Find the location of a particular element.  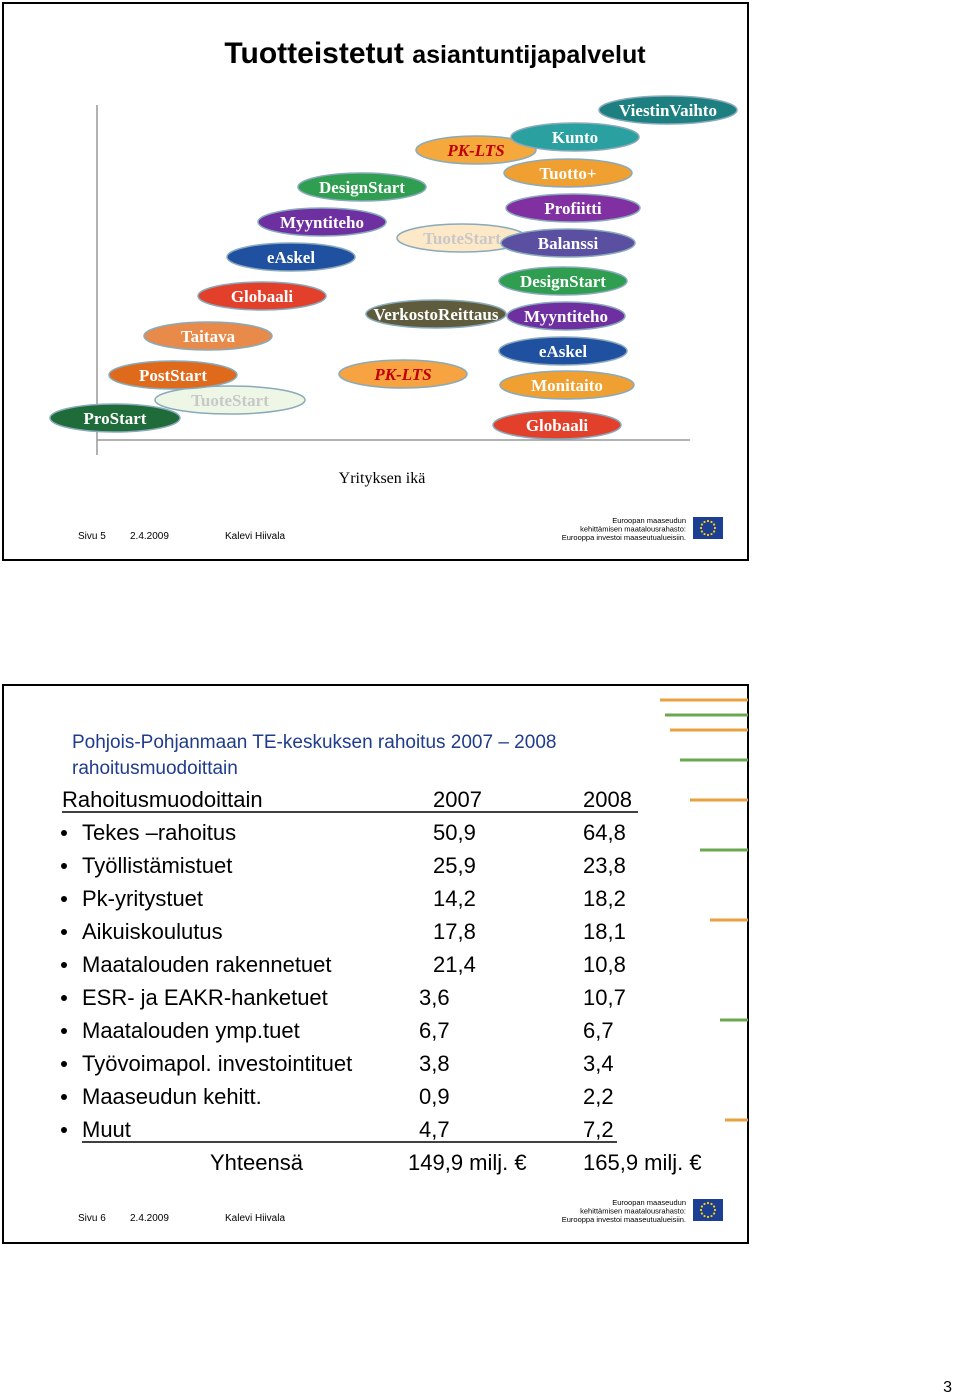

badge-label: Balanssi is located at coordinates (568, 243).